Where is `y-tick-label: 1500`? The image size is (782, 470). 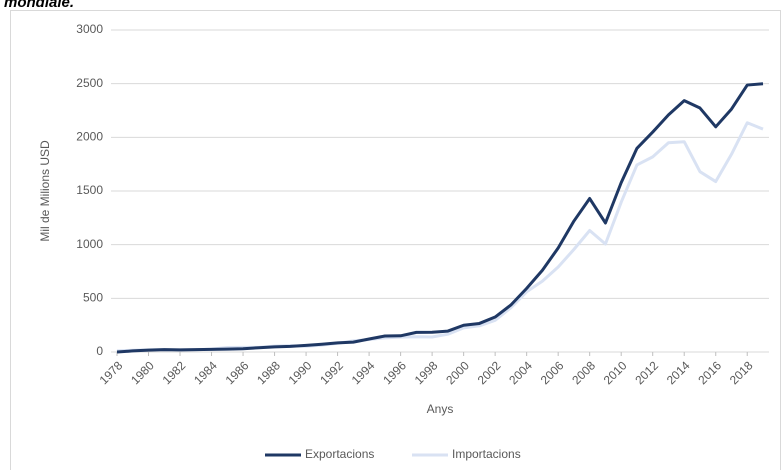 y-tick-label: 1500 is located at coordinates (89, 190).